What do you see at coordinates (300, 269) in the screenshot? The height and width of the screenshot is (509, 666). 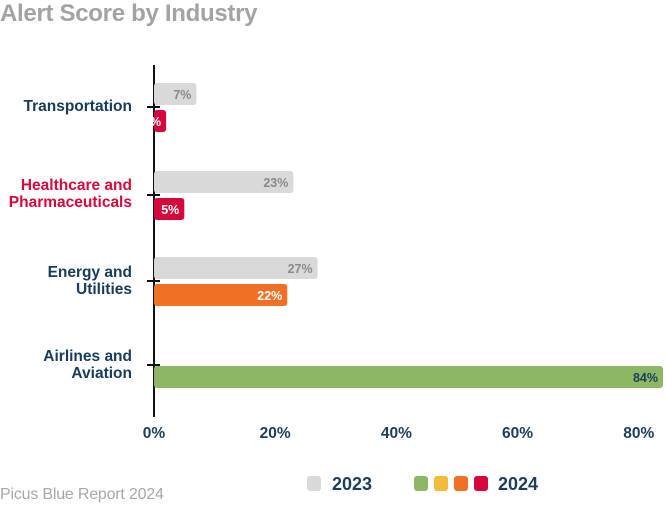 I see `data-label-2023-3: 27%` at bounding box center [300, 269].